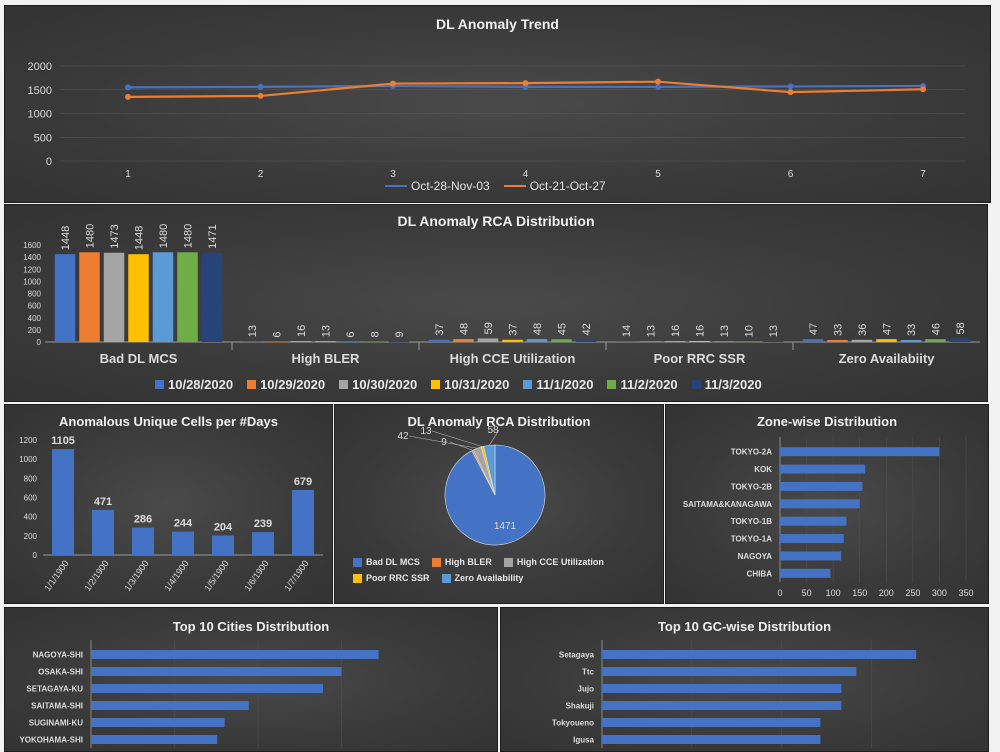  I want to click on legend-item: Oct-28-Nov-03, so click(437, 186).